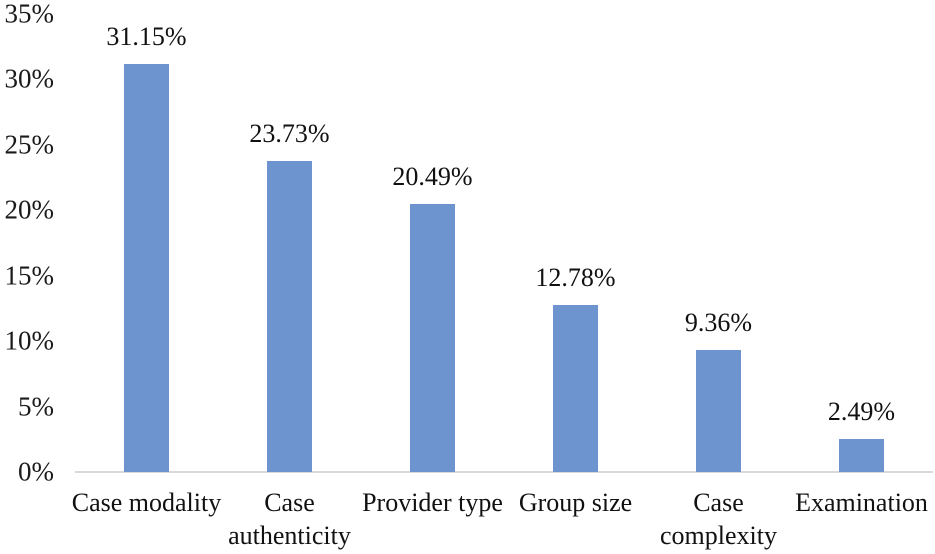  What do you see at coordinates (146, 502) in the screenshot?
I see `category-label: Case modality` at bounding box center [146, 502].